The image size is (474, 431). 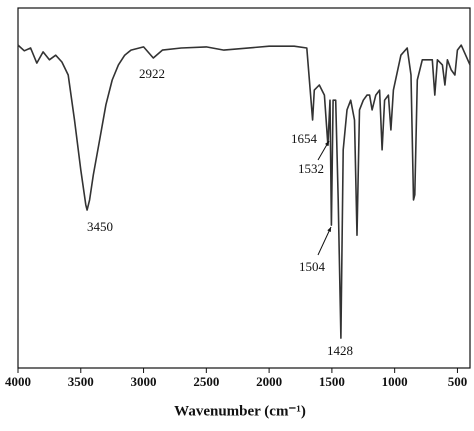 What do you see at coordinates (206, 381) in the screenshot?
I see `x-tick-label: 2500` at bounding box center [206, 381].